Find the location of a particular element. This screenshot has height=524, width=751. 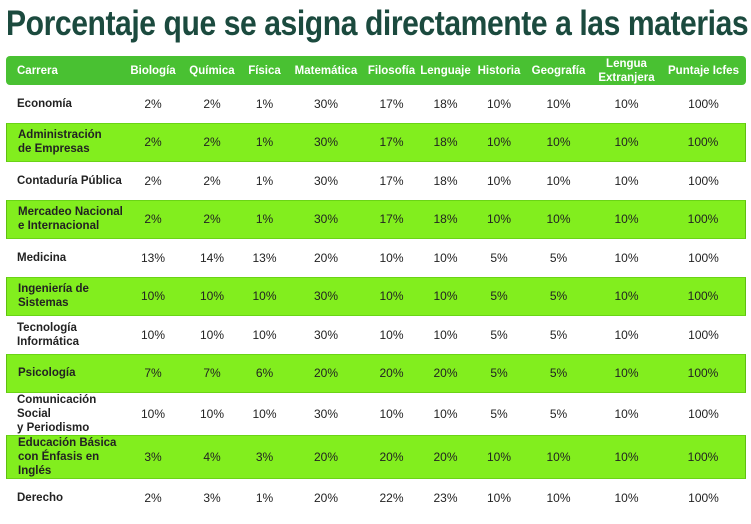

career-name-cell: Psicología is located at coordinates (65, 373).